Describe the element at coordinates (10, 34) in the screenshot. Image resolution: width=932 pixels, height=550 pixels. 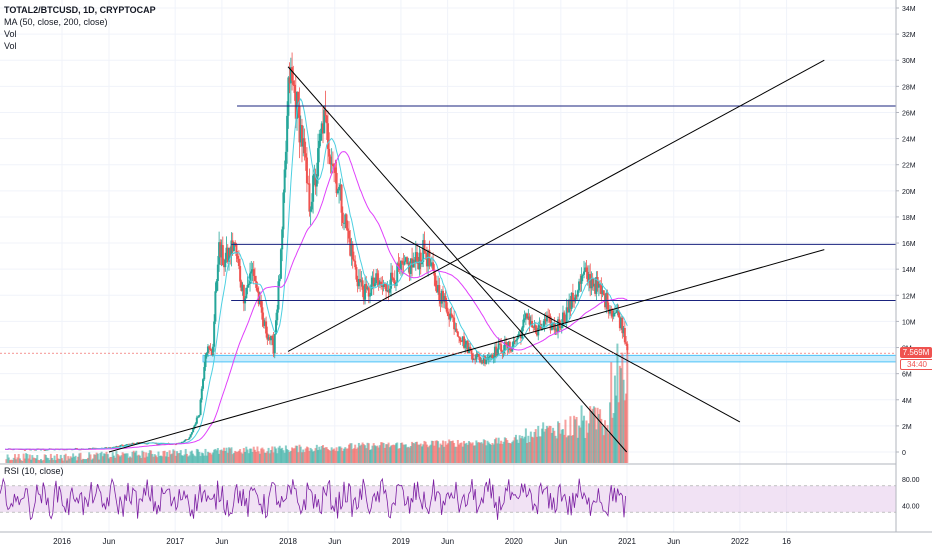
I see `volume-indicator-label: Vol` at that location.